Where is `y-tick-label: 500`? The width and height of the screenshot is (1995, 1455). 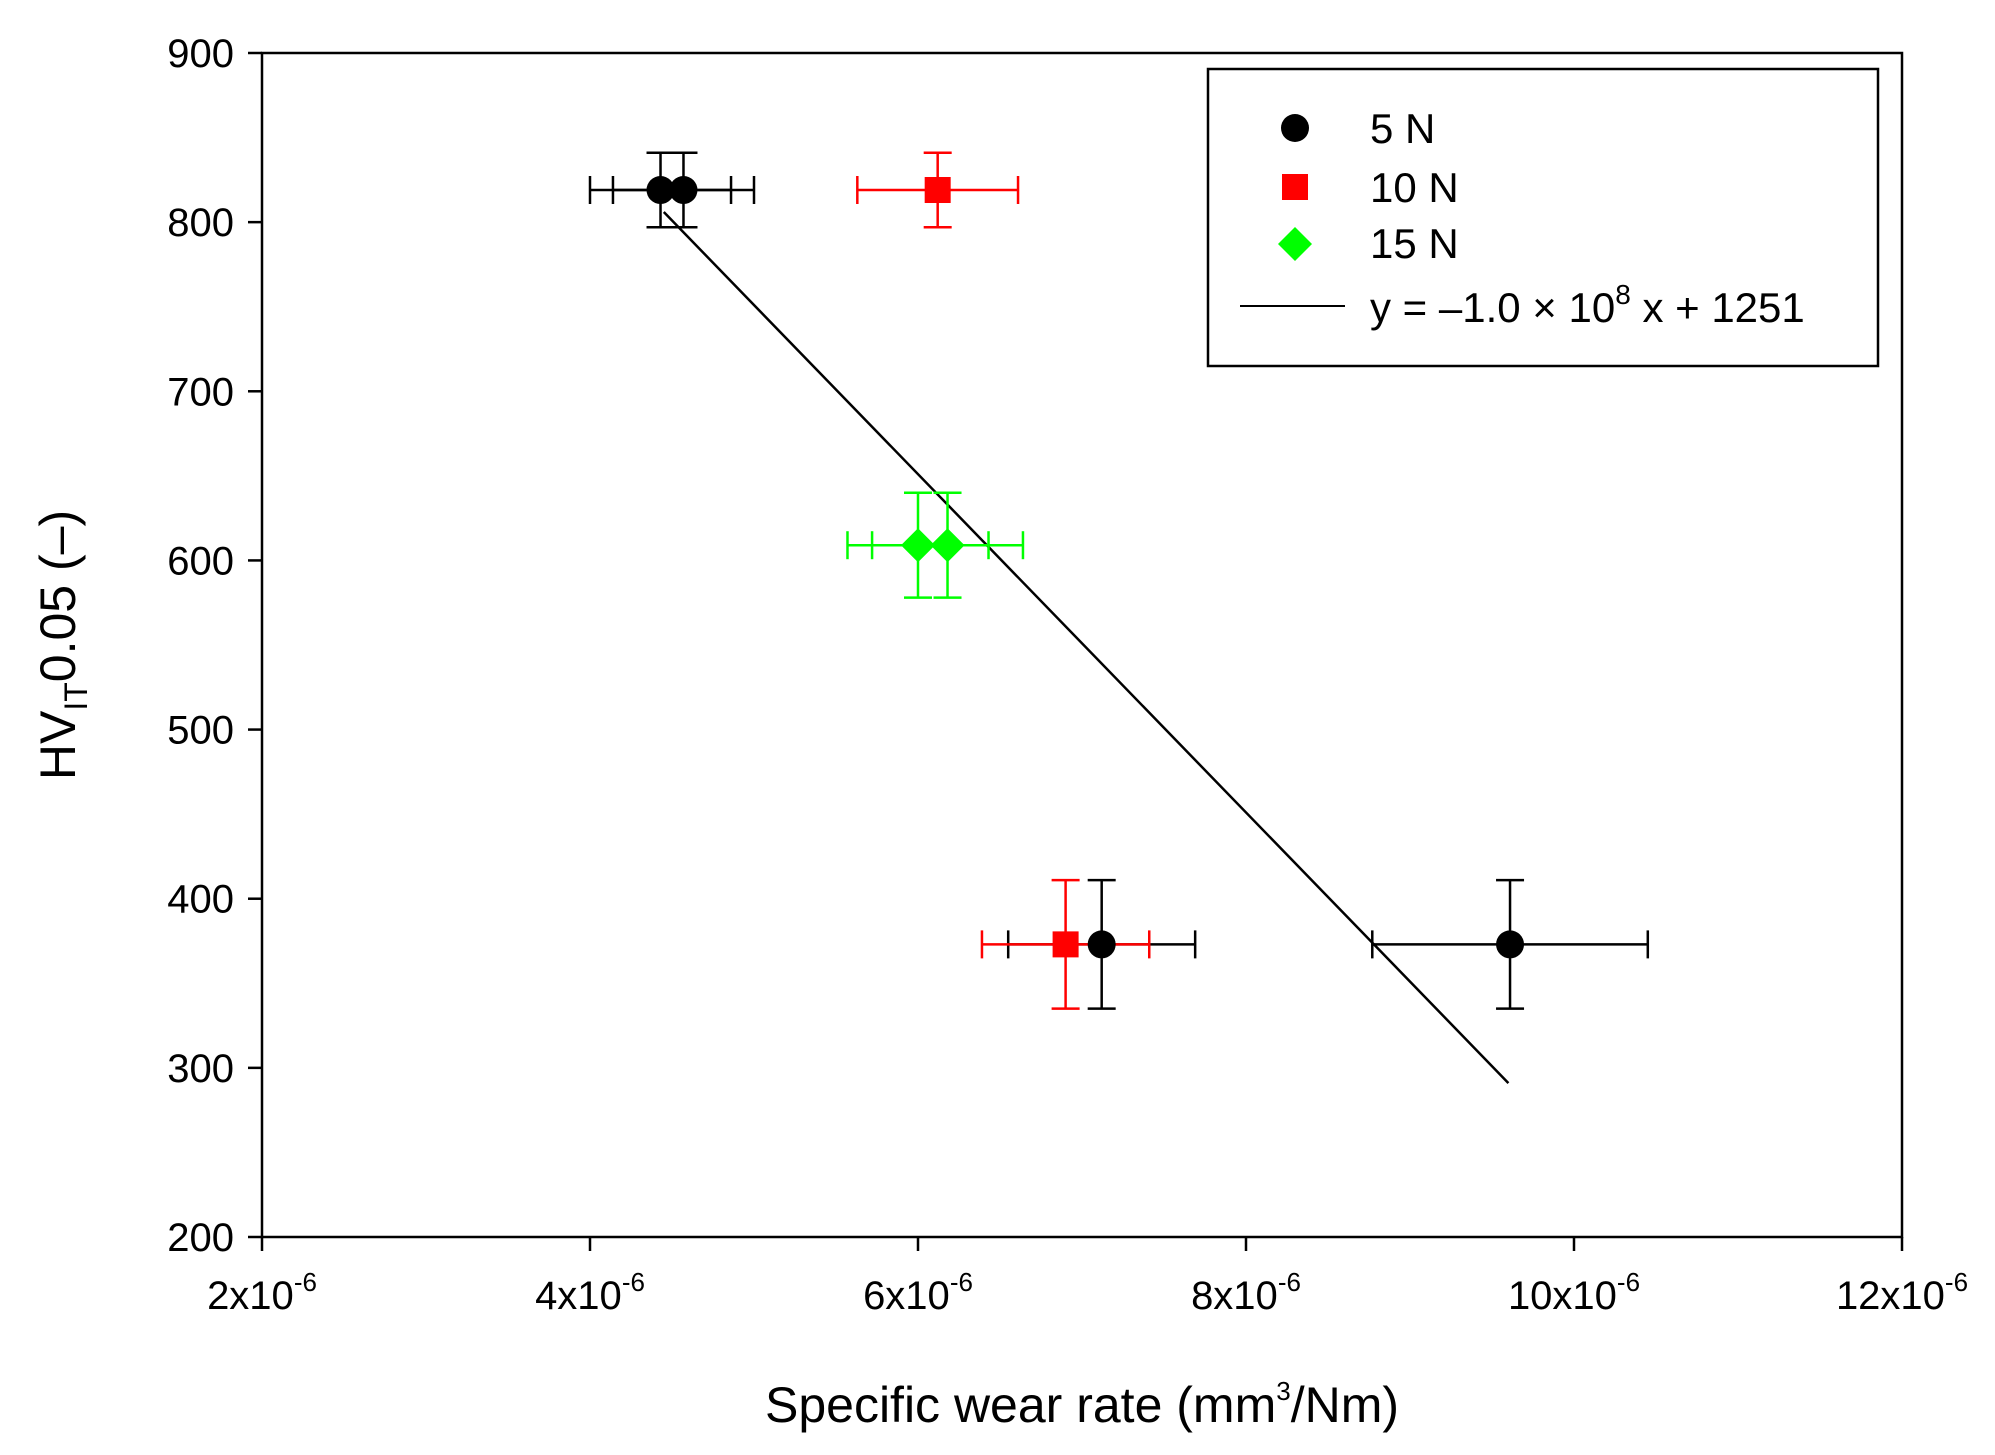 y-tick-label: 500 is located at coordinates (200, 731).